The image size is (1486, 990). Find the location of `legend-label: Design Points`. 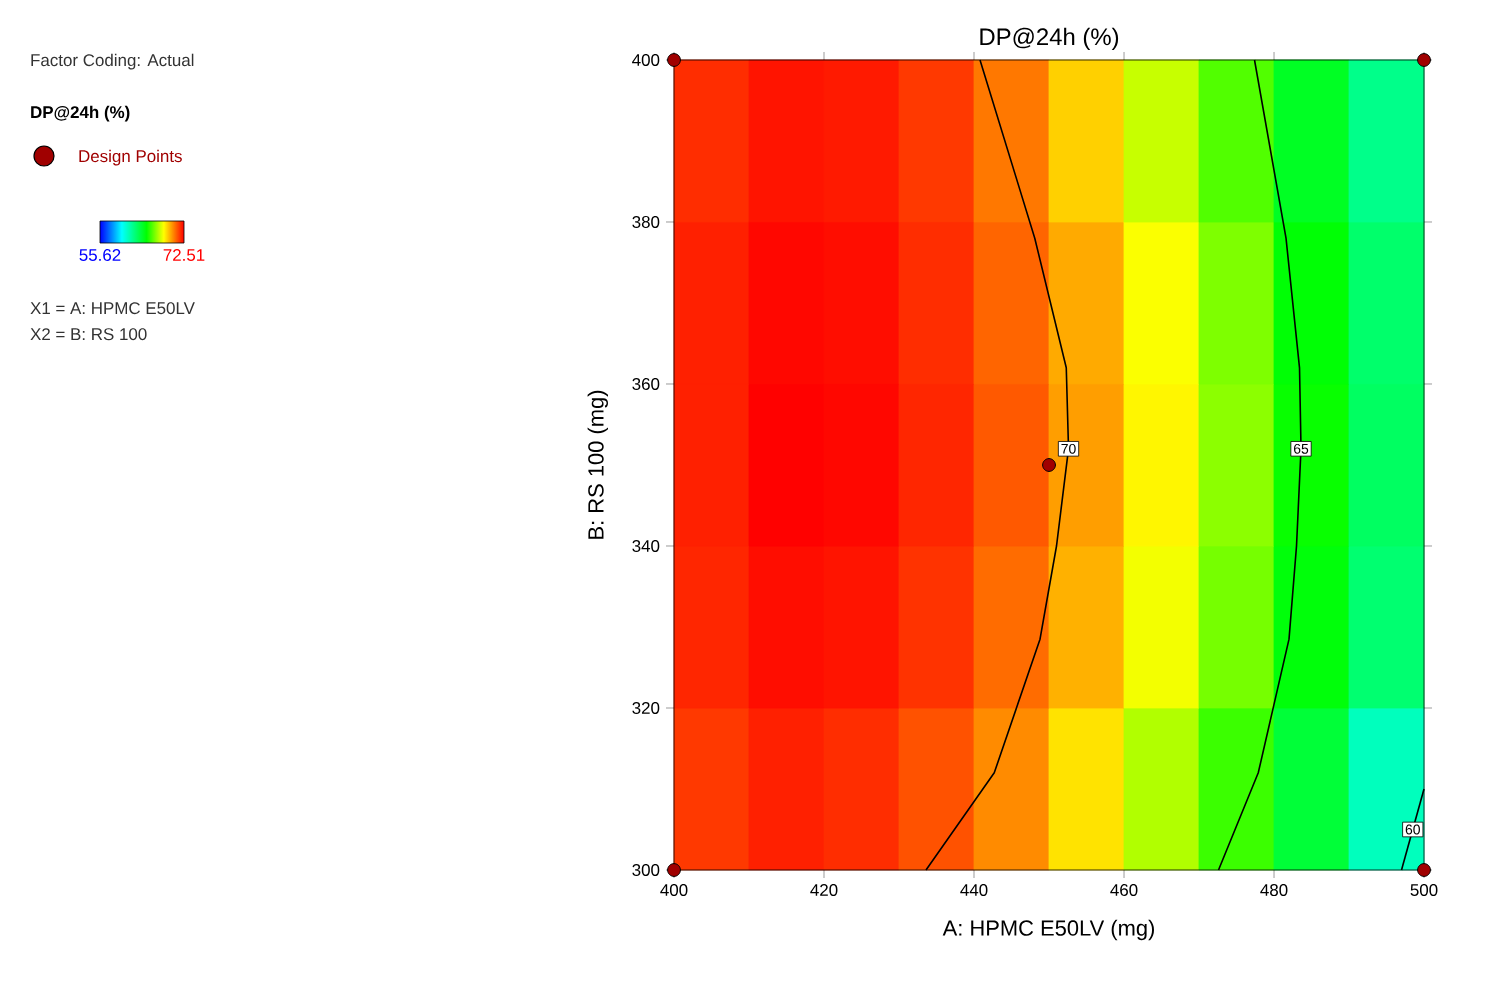

legend-label: Design Points is located at coordinates (130, 157).